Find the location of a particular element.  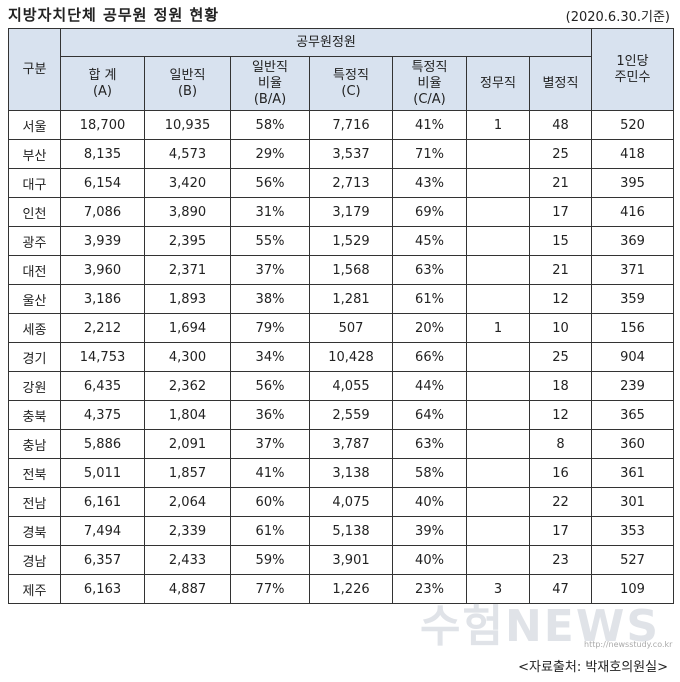

cell-per: 360 is located at coordinates (632, 444).